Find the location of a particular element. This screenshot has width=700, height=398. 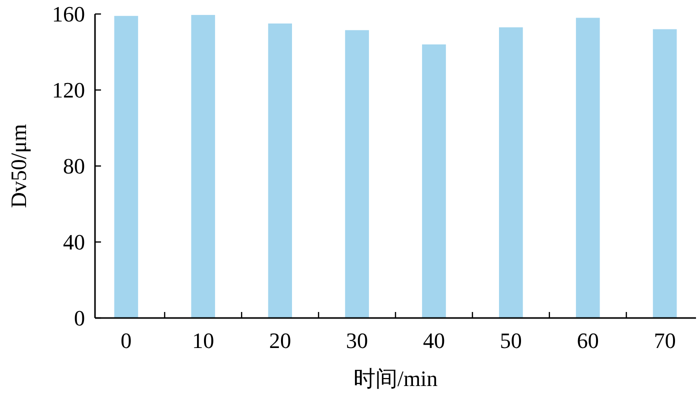

y-tick-label: 40 is located at coordinates (74, 242).